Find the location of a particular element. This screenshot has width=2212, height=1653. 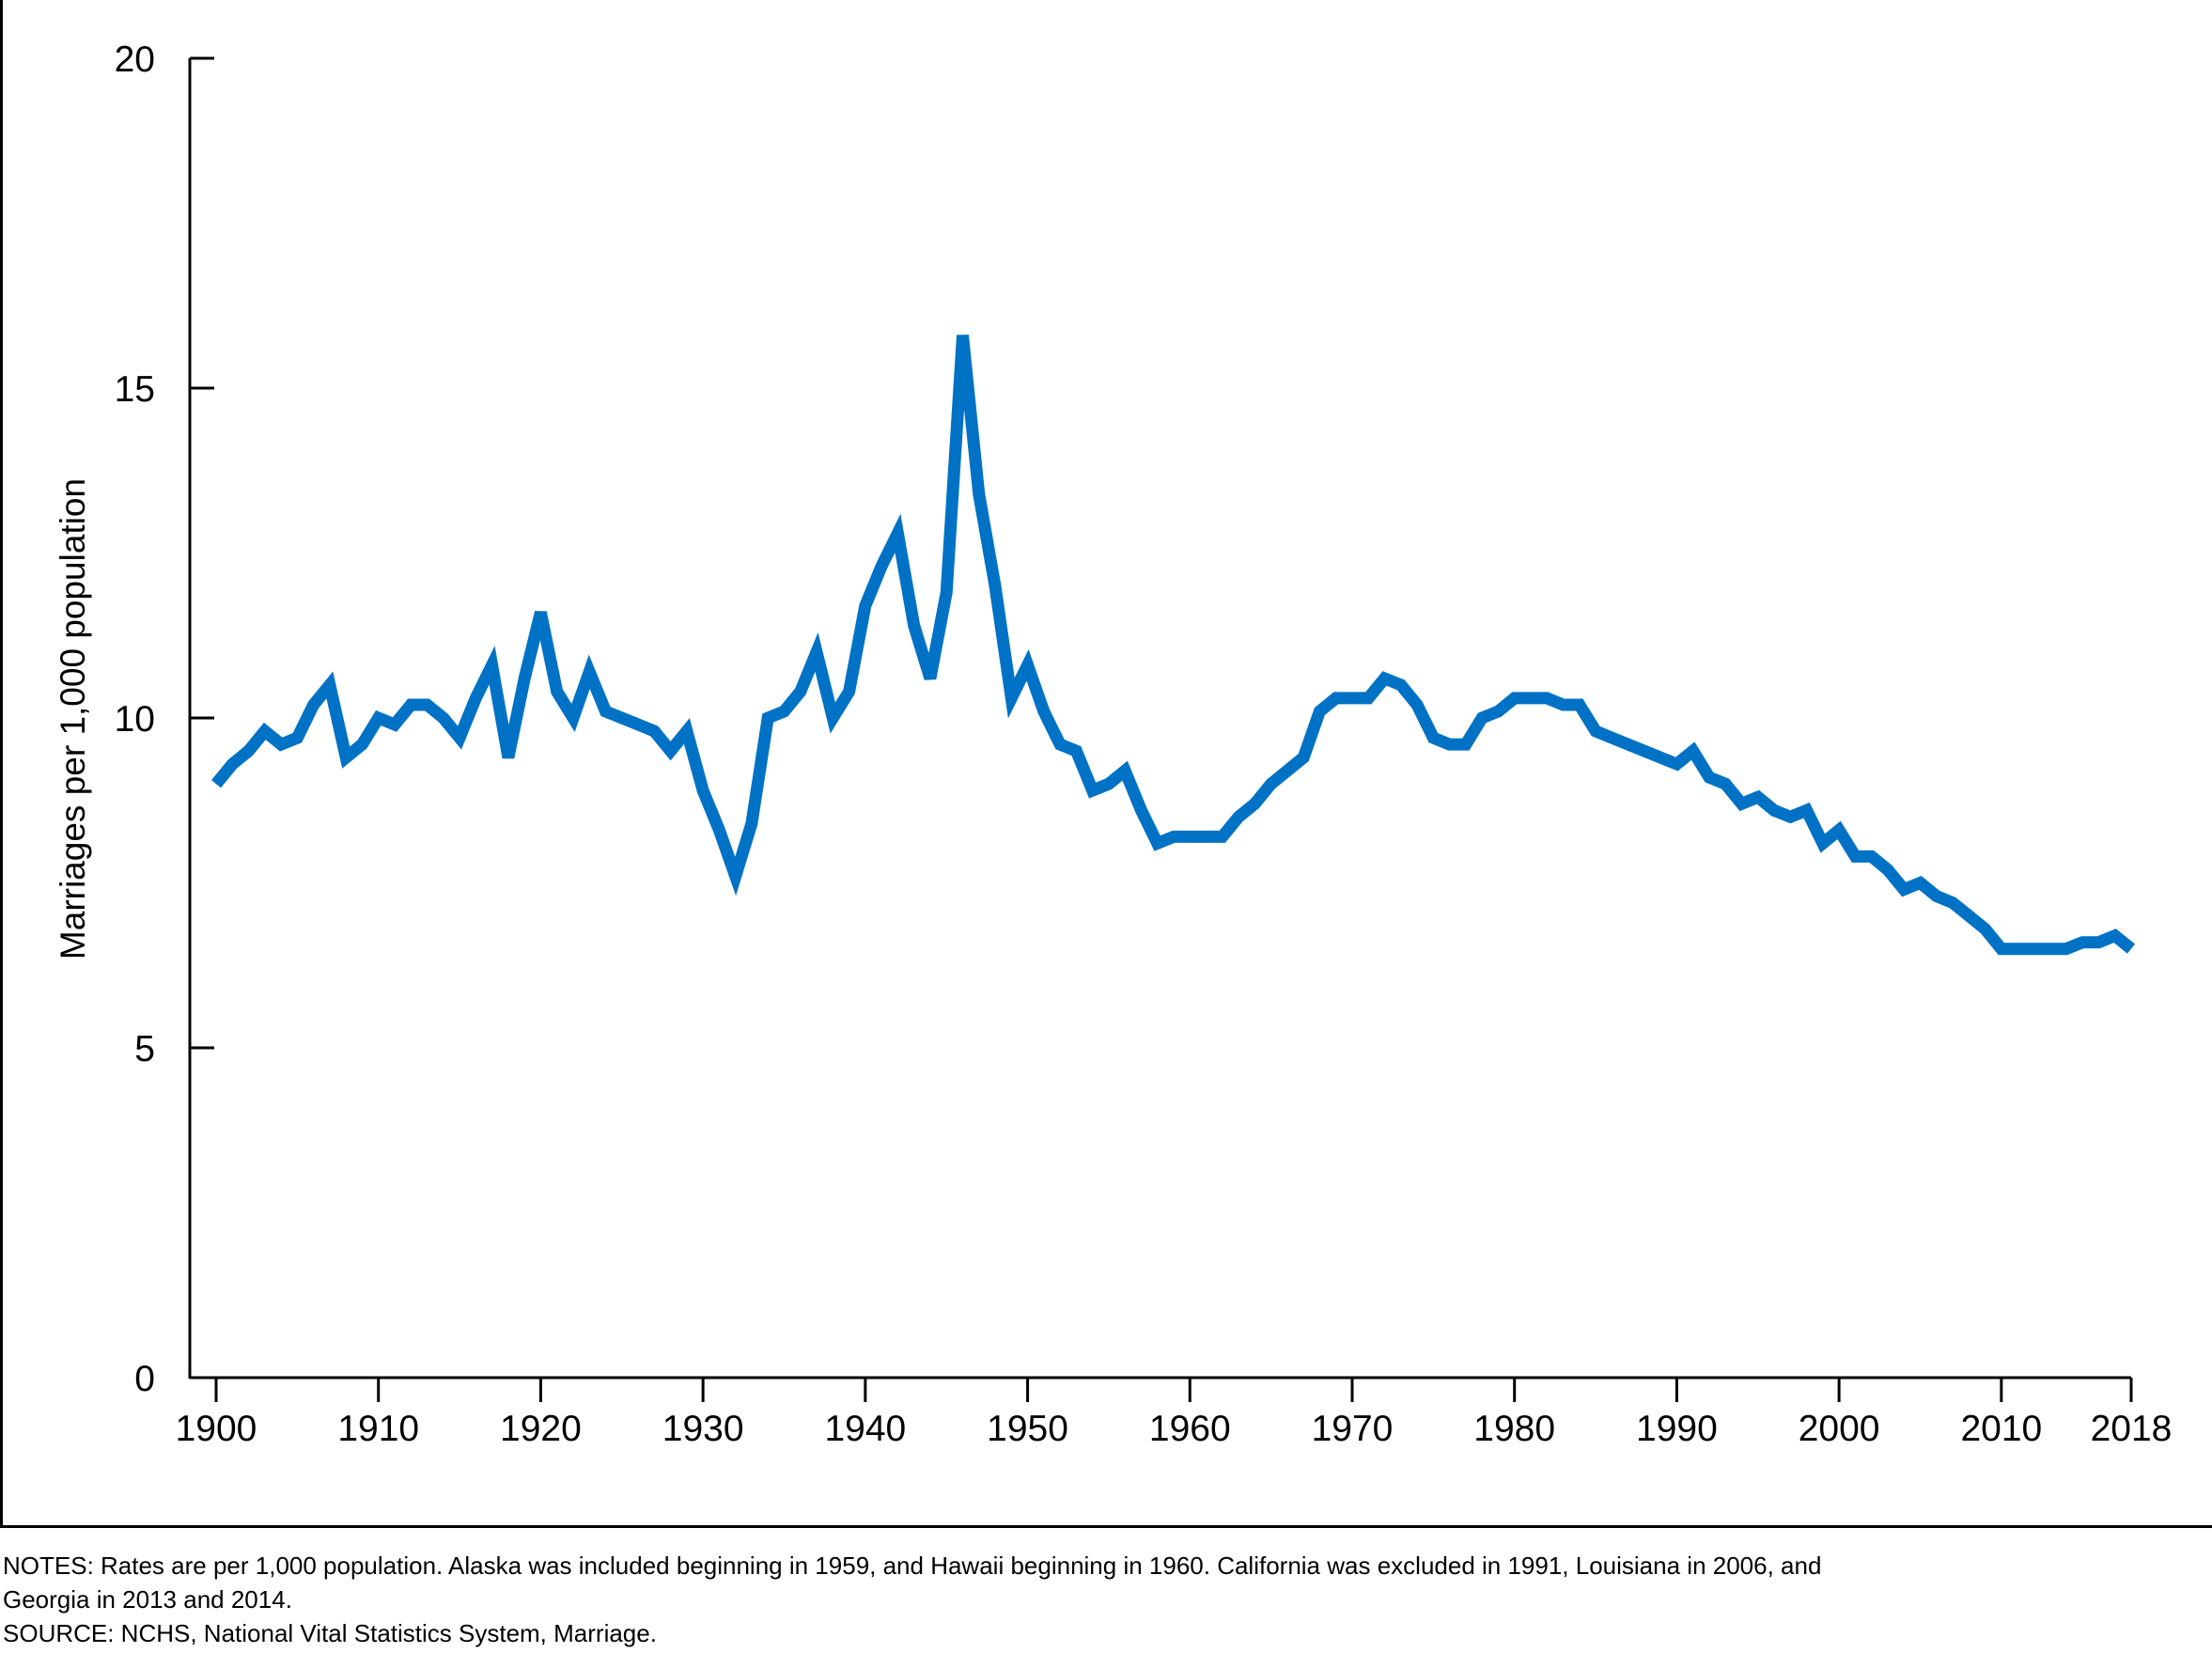

x-tick-label: 1990 is located at coordinates (1677, 1429).